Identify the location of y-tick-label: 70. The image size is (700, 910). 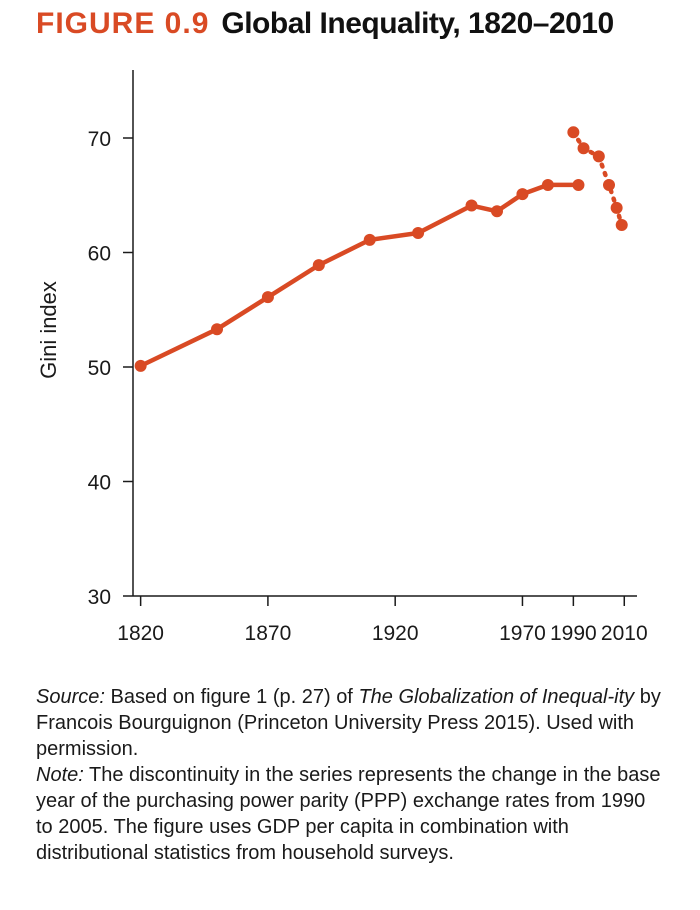
(99, 139).